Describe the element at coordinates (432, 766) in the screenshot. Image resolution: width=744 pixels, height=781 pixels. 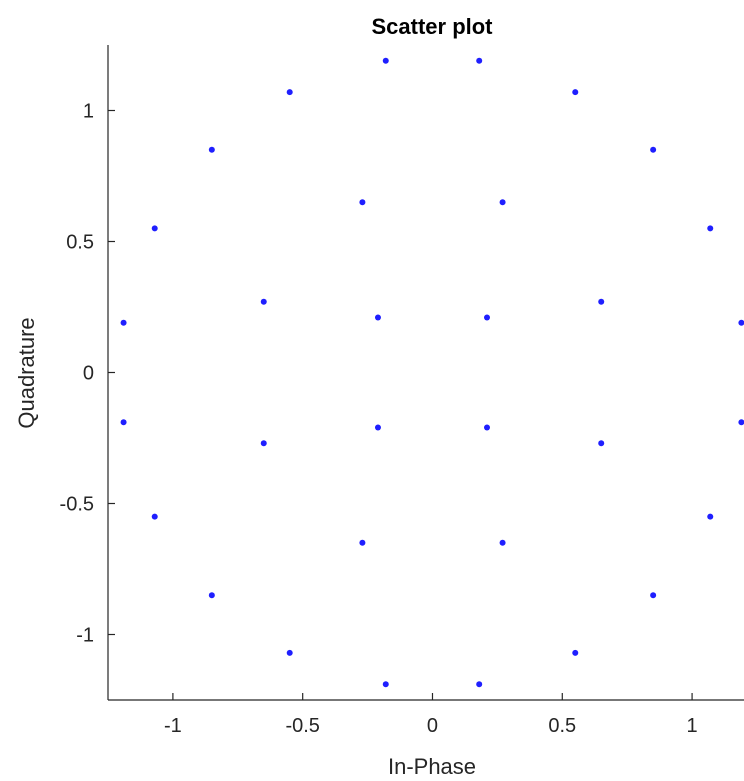
I see `x-axis-label: In-Phase` at that location.